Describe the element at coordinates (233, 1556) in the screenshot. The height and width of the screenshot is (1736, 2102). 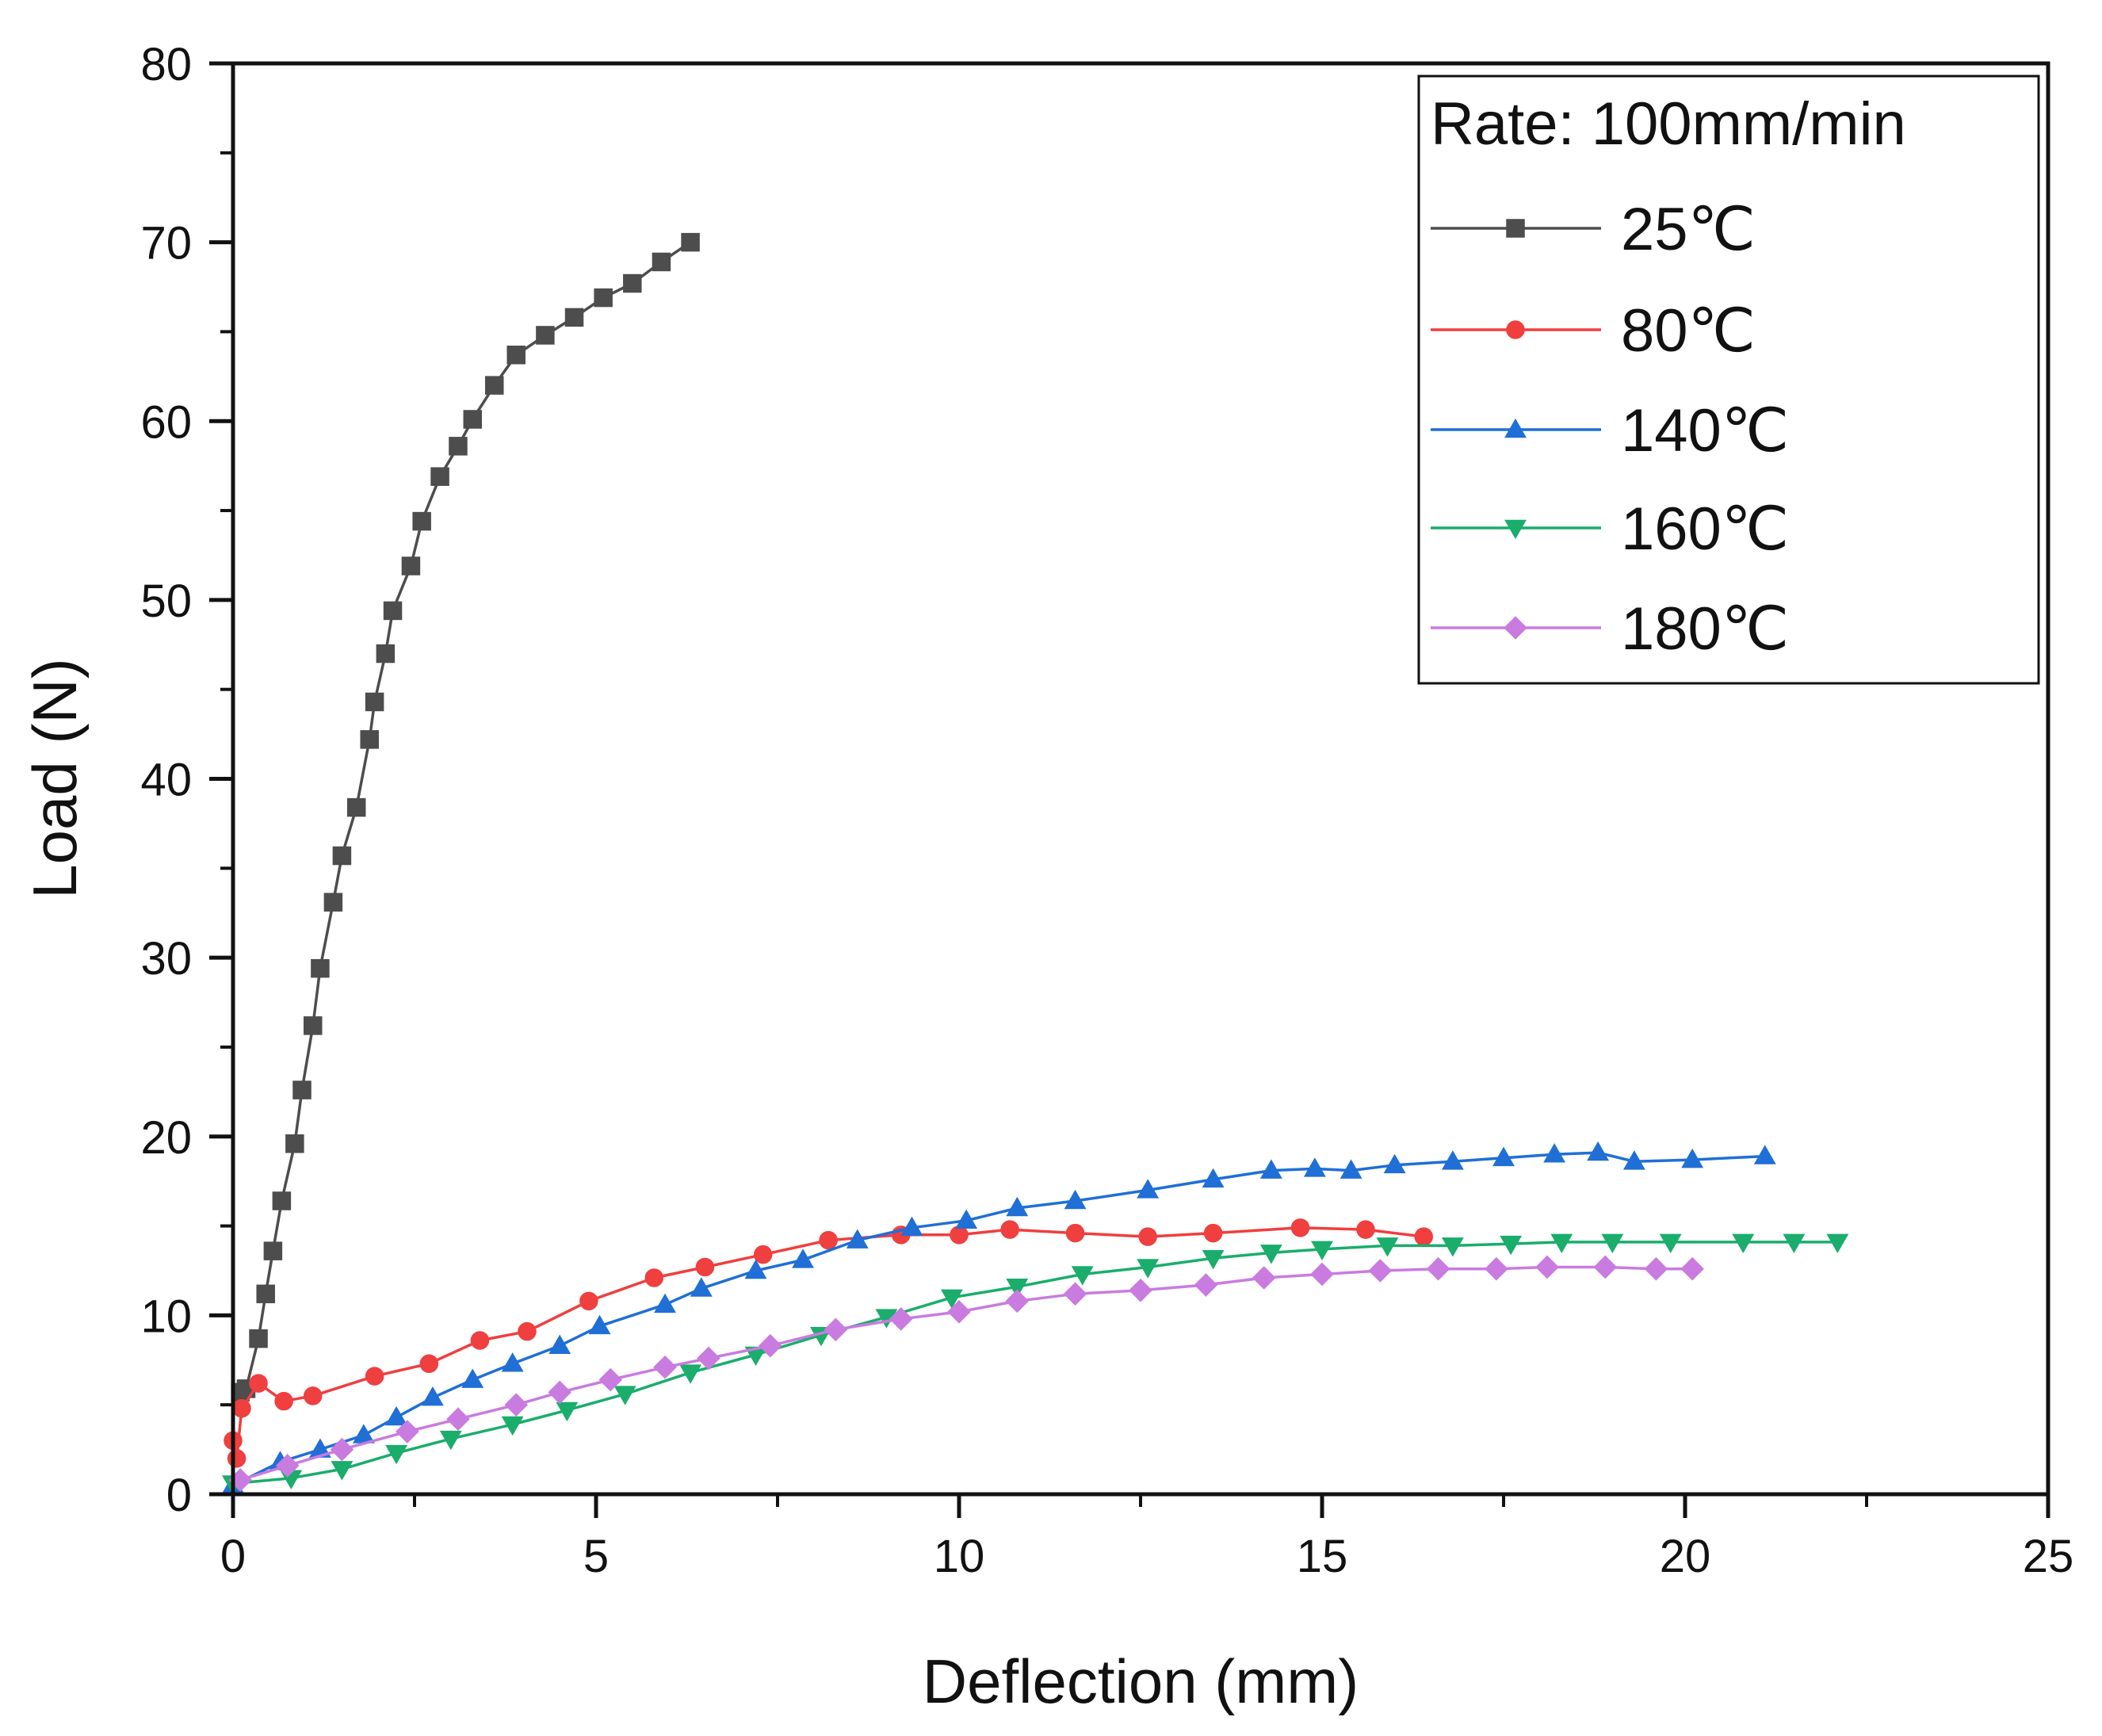
I see `x-tick-label: 0` at that location.